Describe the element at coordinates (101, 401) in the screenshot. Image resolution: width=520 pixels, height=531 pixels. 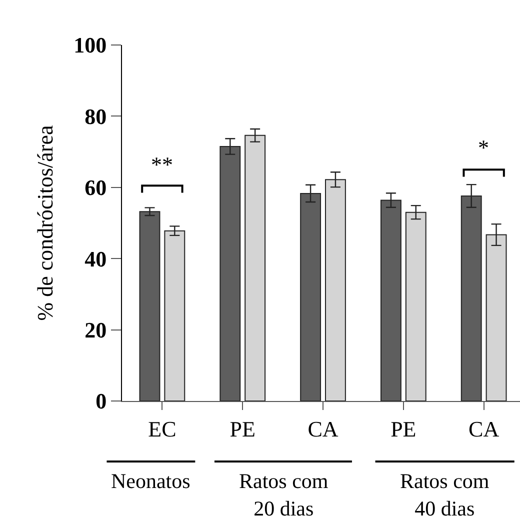
I see `y-tick-label: 0` at that location.